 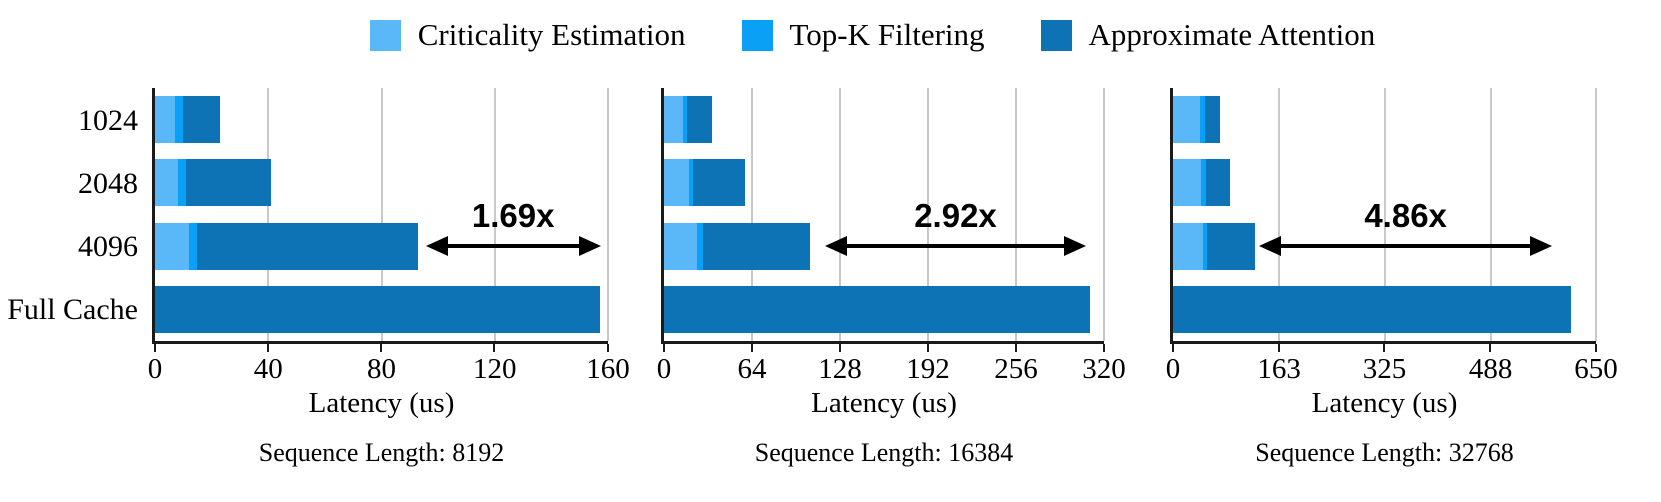 What do you see at coordinates (72, 310) in the screenshot?
I see `ytick-label: Full Cache` at bounding box center [72, 310].